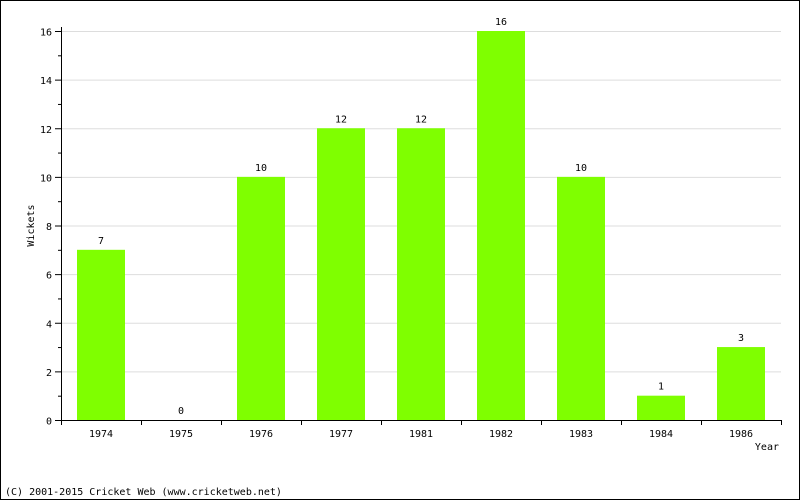 The image size is (800, 500). I want to click on data-label: 3, so click(741, 338).